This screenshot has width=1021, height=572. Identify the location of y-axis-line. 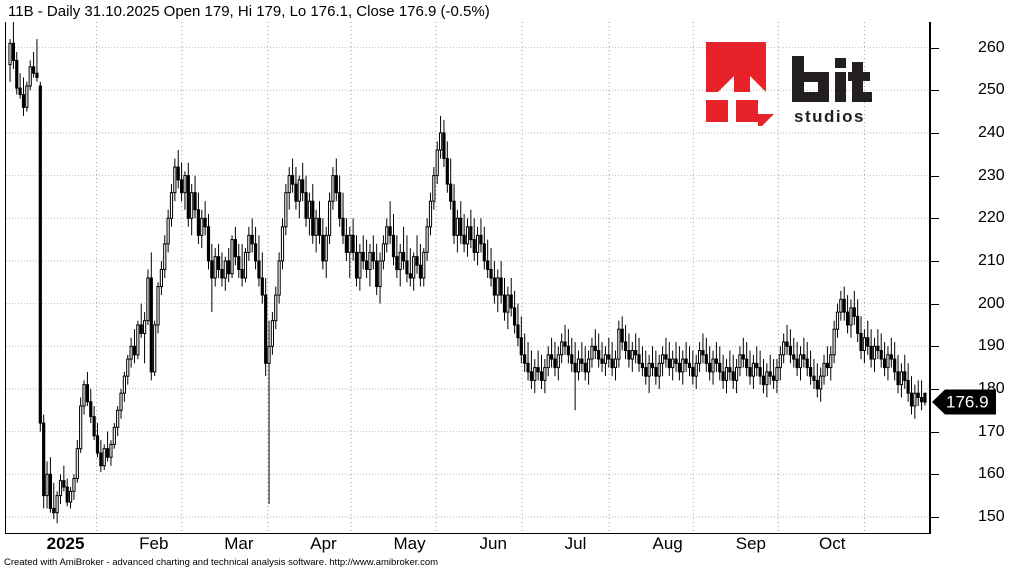
(930, 278).